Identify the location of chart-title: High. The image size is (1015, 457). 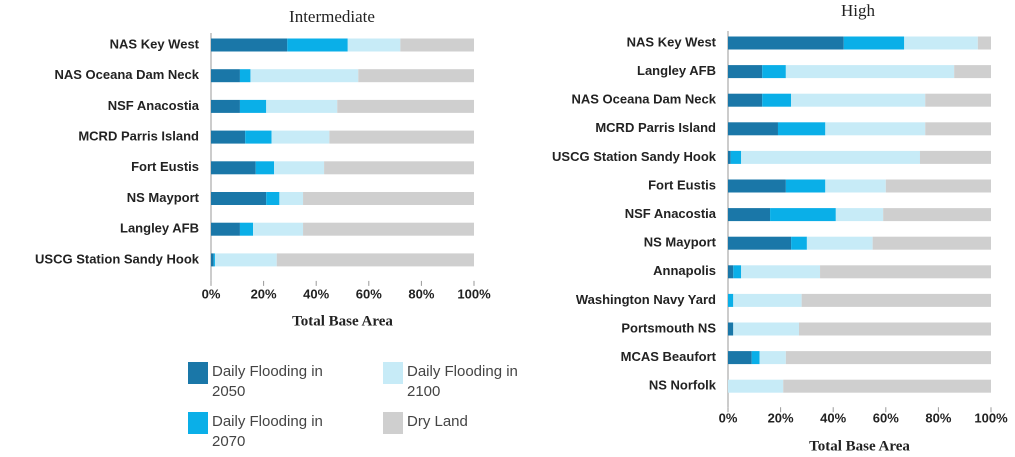
(858, 10).